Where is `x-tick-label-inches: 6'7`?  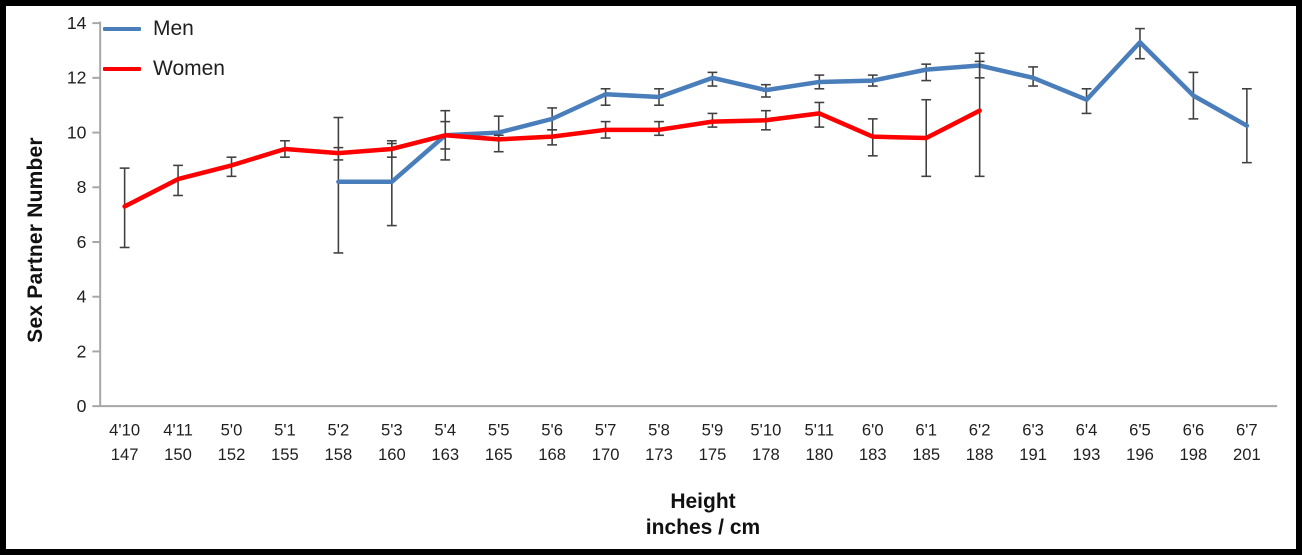
x-tick-label-inches: 6'7 is located at coordinates (1247, 430).